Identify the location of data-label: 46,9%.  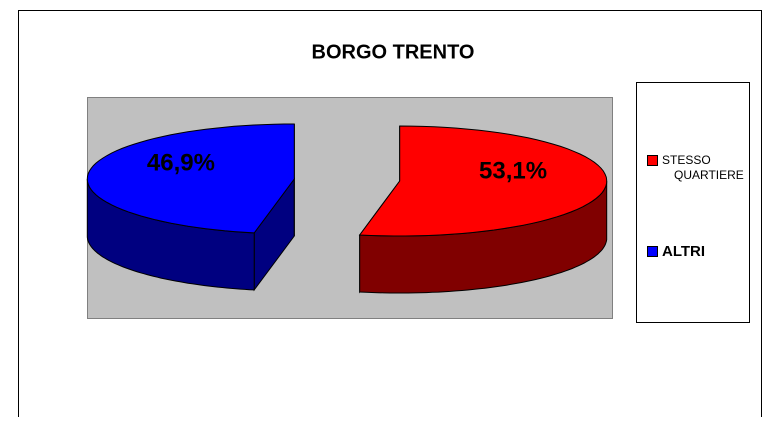
(181, 162).